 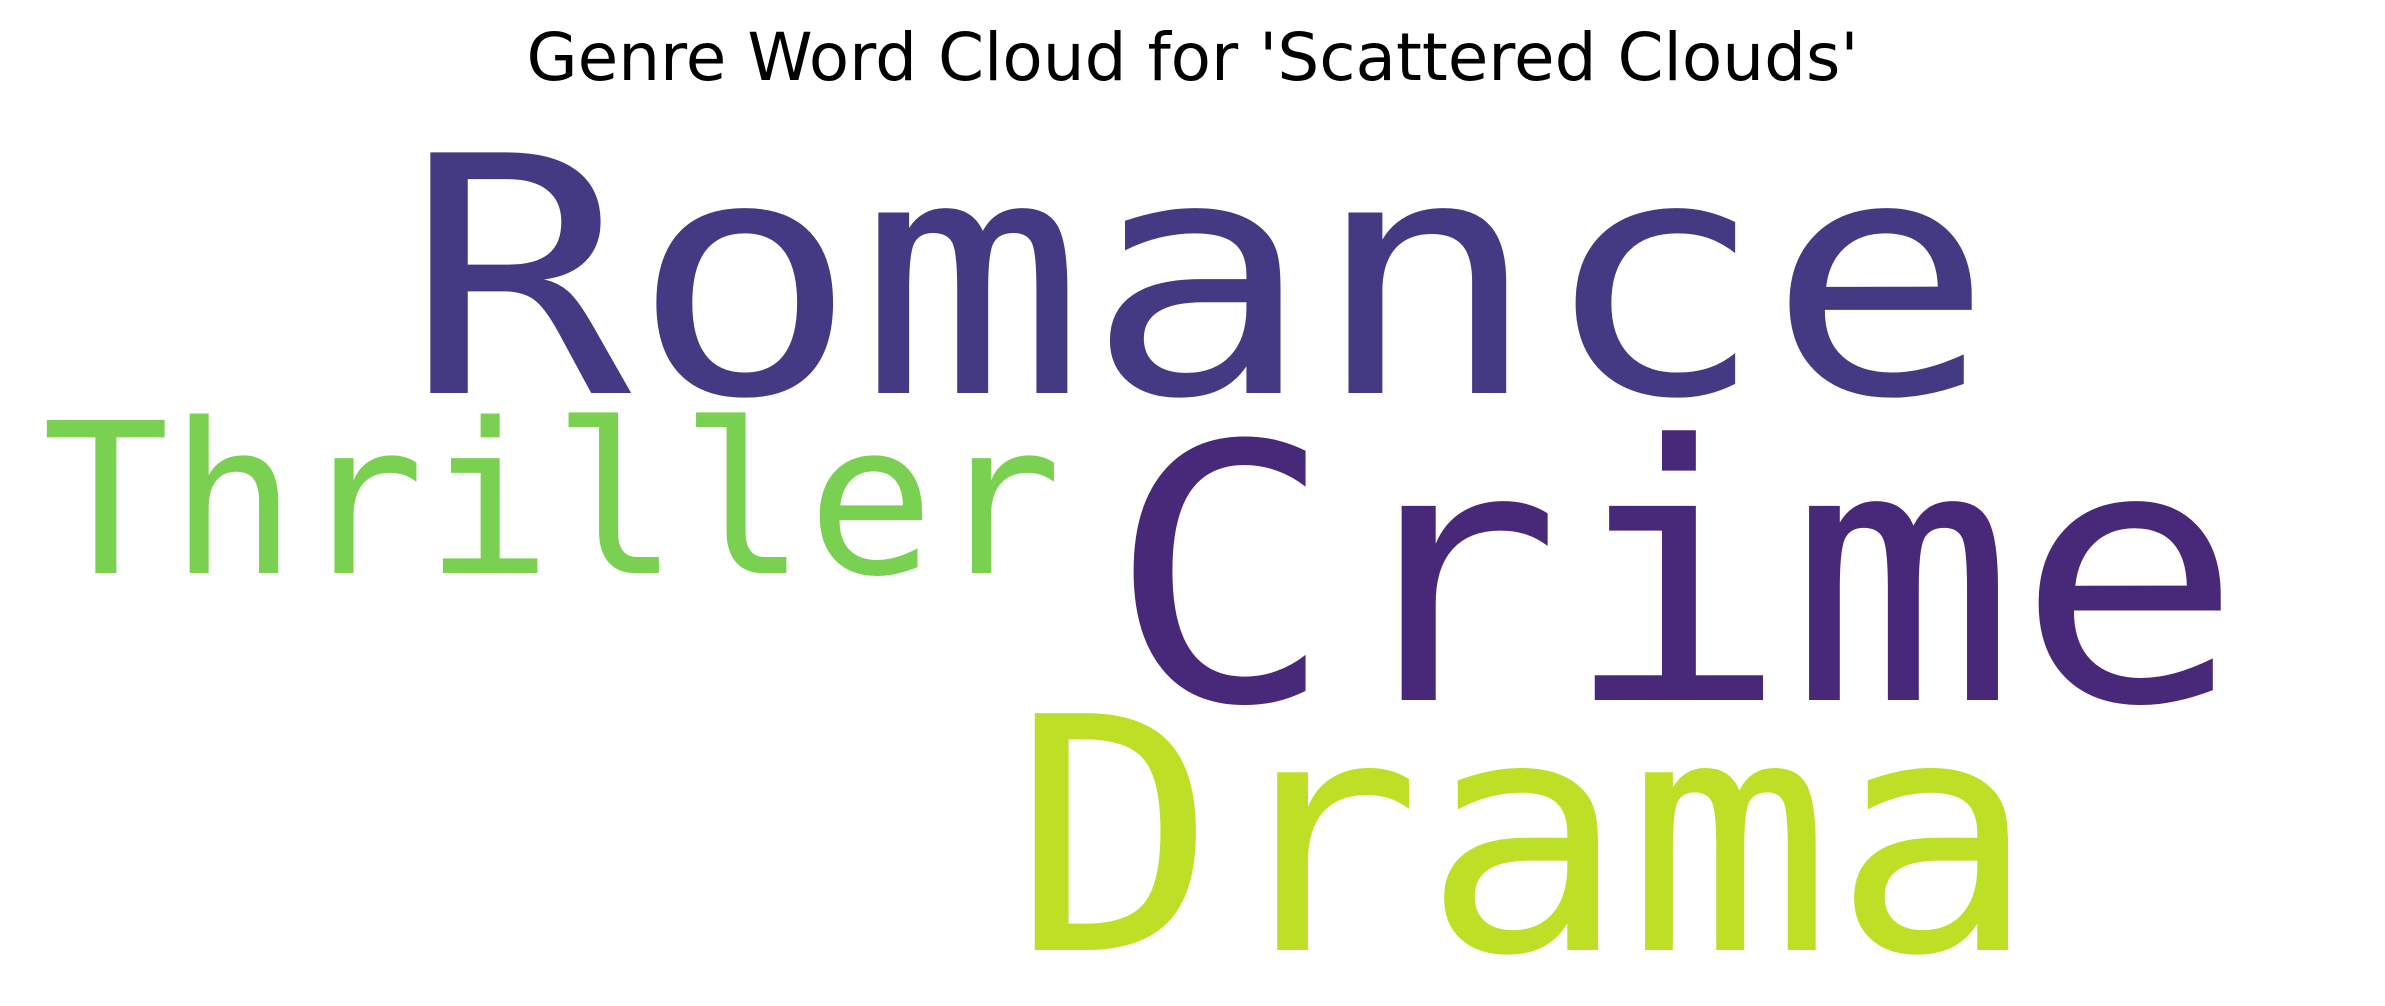 What do you see at coordinates (1192, 57) in the screenshot?
I see `chart-title: Genre Word Cloud for 'Scattered Clouds'` at bounding box center [1192, 57].